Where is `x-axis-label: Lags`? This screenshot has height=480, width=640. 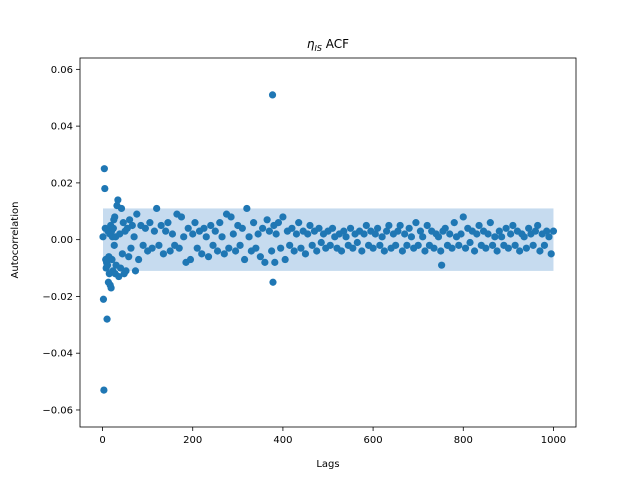 x-axis-label: Lags is located at coordinates (327, 464).